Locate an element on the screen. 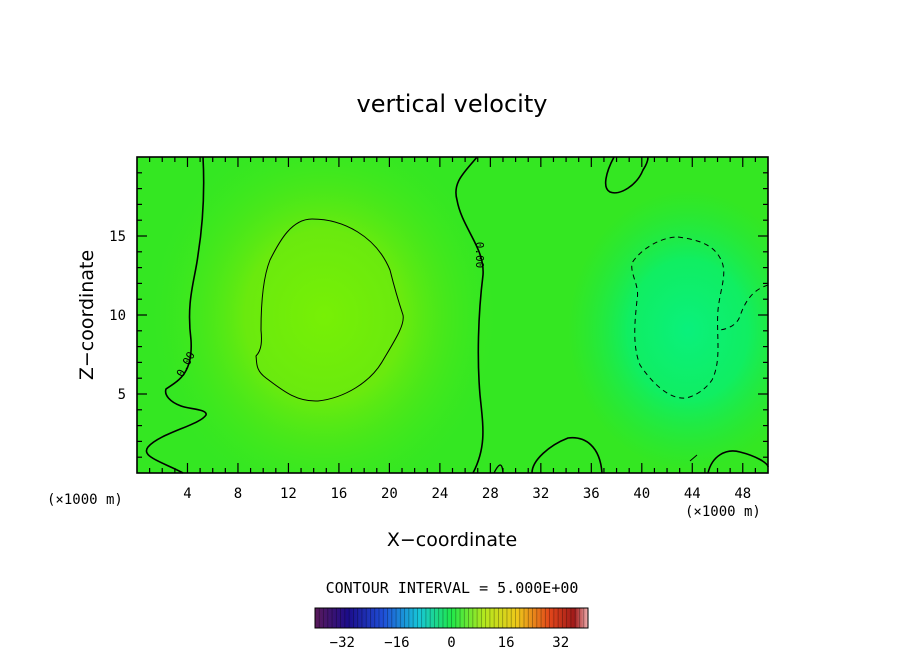 The width and height of the screenshot is (904, 654). x-tick-label: 24 is located at coordinates (439, 494).